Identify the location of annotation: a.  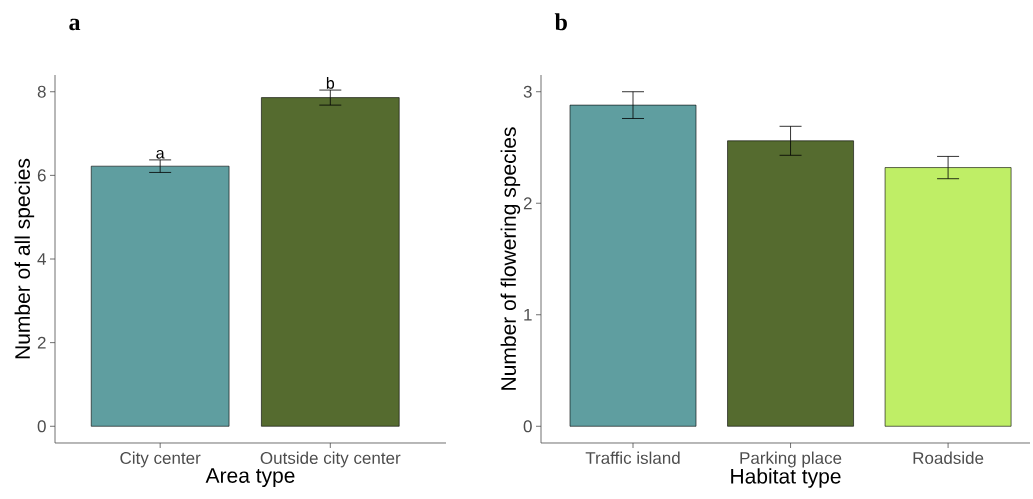
(160, 154).